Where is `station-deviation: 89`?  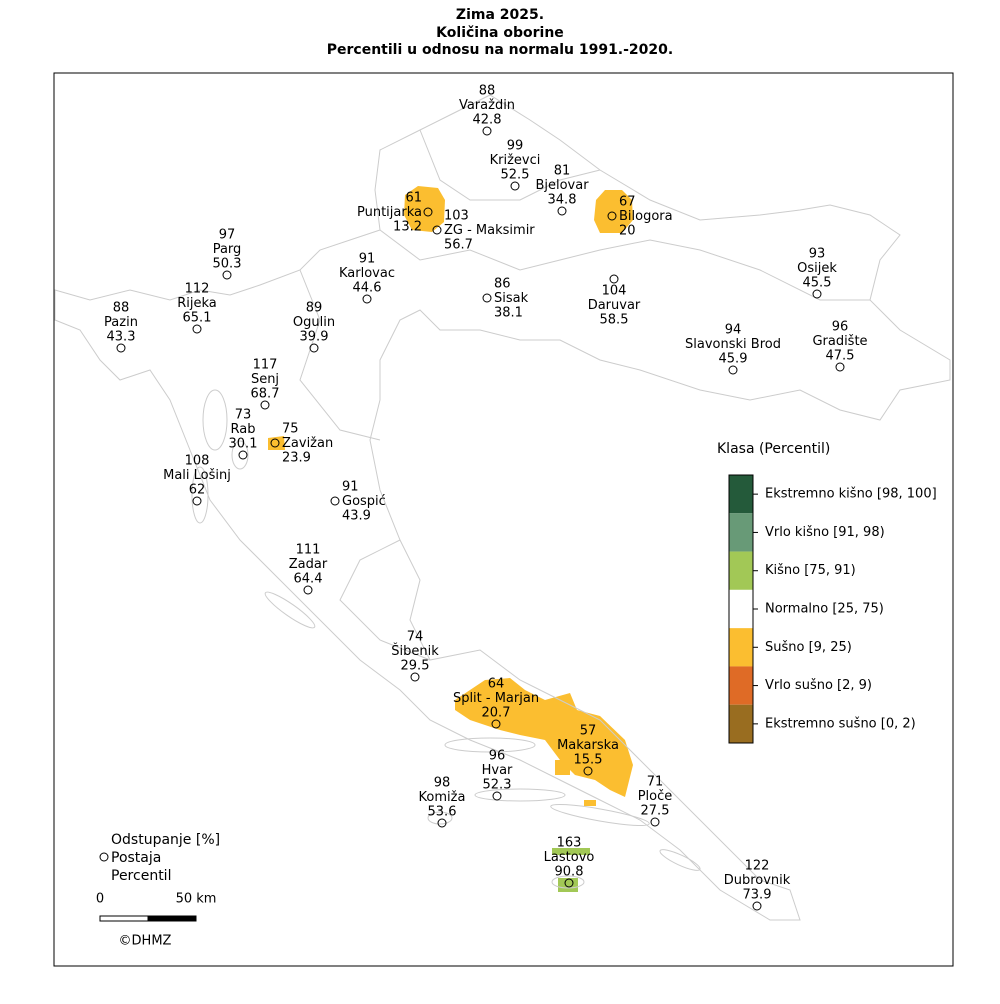
station-deviation: 89 is located at coordinates (314, 308).